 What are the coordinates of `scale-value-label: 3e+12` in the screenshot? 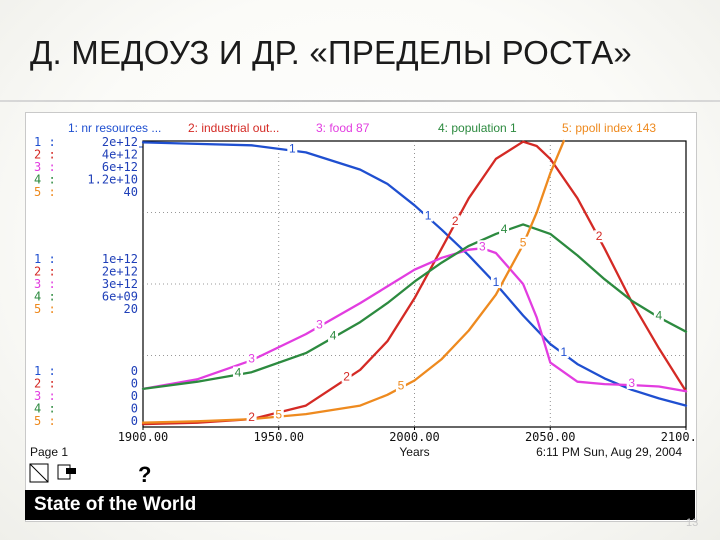 It's located at (120, 284).